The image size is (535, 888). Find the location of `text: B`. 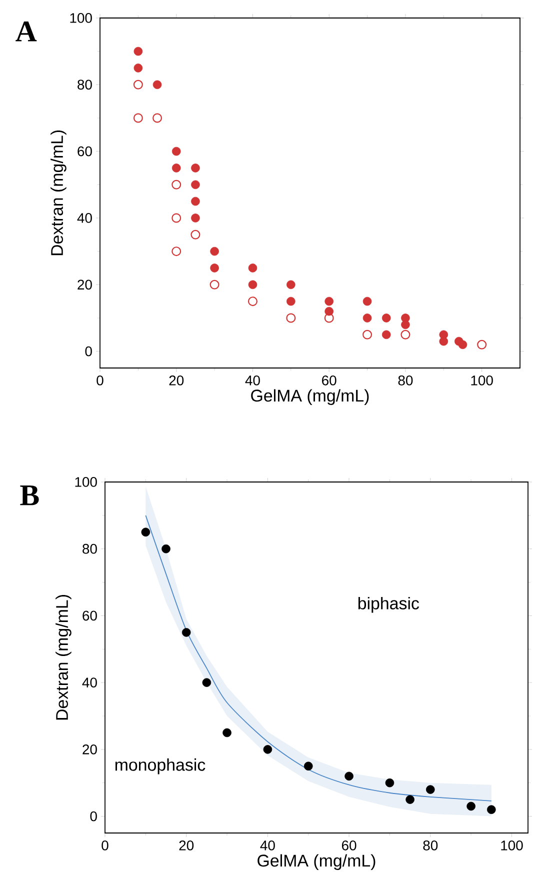

text: B is located at coordinates (29, 496).